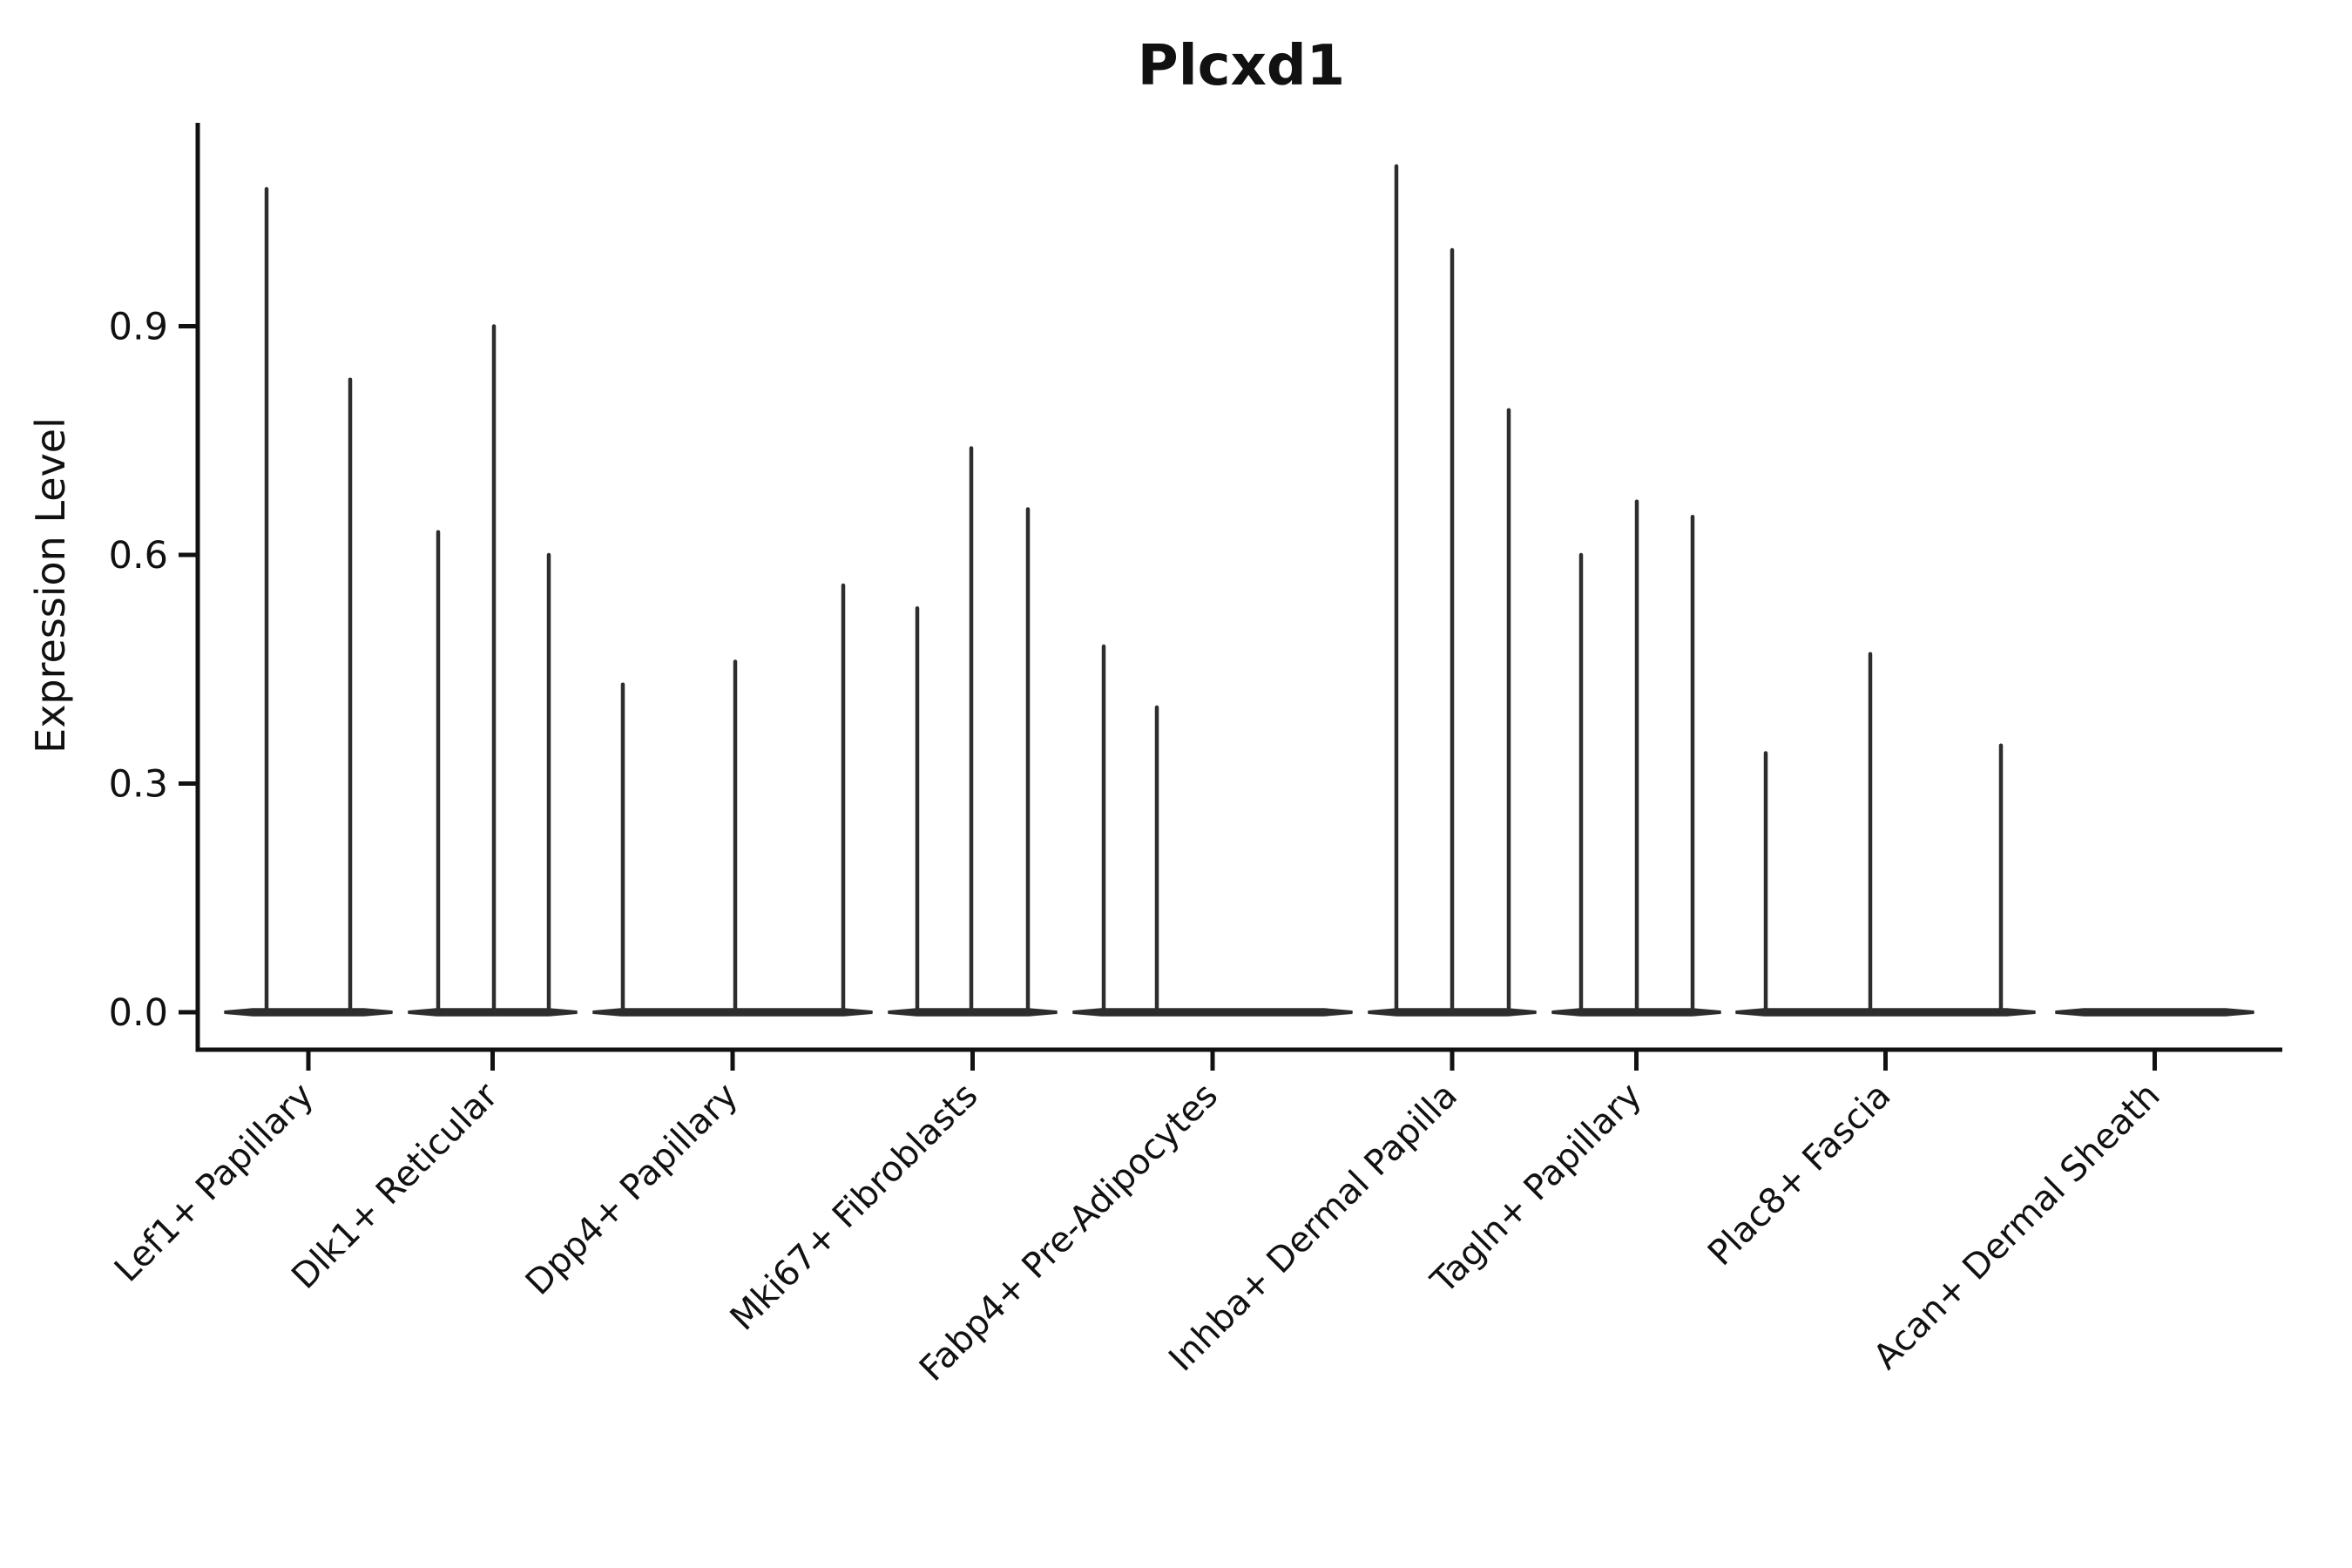 Image resolution: width=2352 pixels, height=1568 pixels. Describe the element at coordinates (1241, 66) in the screenshot. I see `chart-title: Plcxd1` at that location.